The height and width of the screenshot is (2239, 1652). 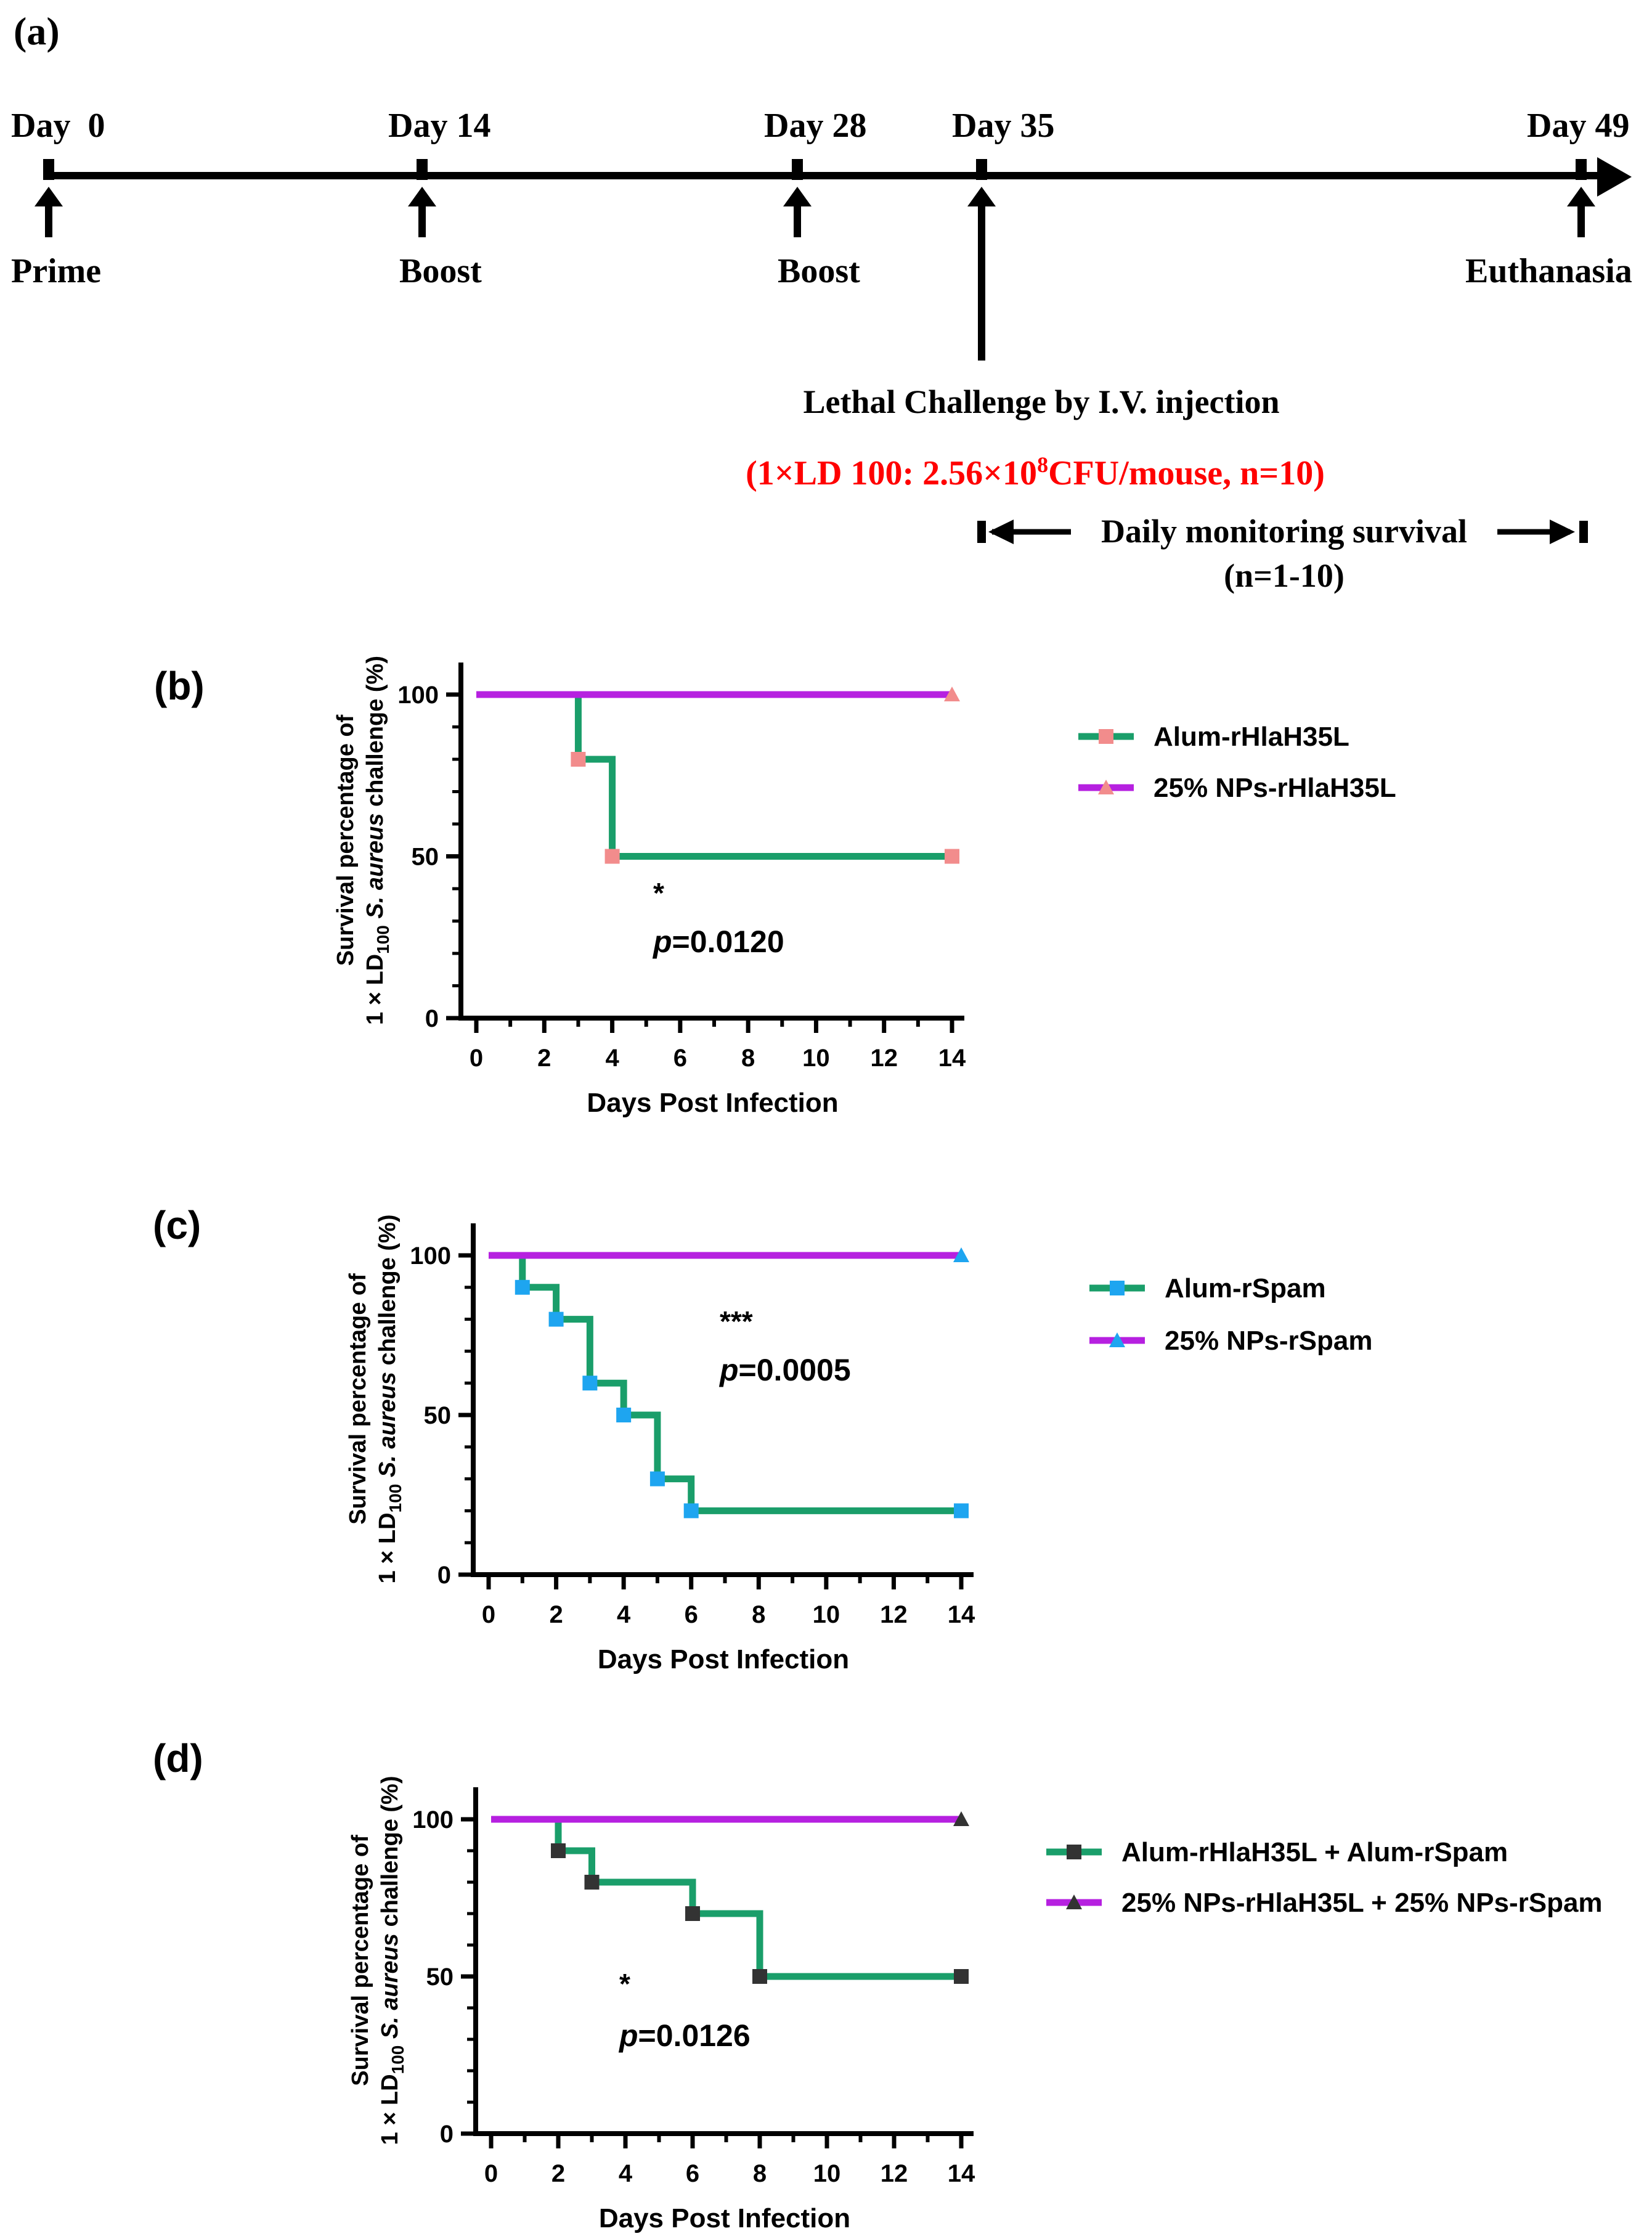 What do you see at coordinates (422, 170) in the screenshot?
I see `day-14-tick` at bounding box center [422, 170].